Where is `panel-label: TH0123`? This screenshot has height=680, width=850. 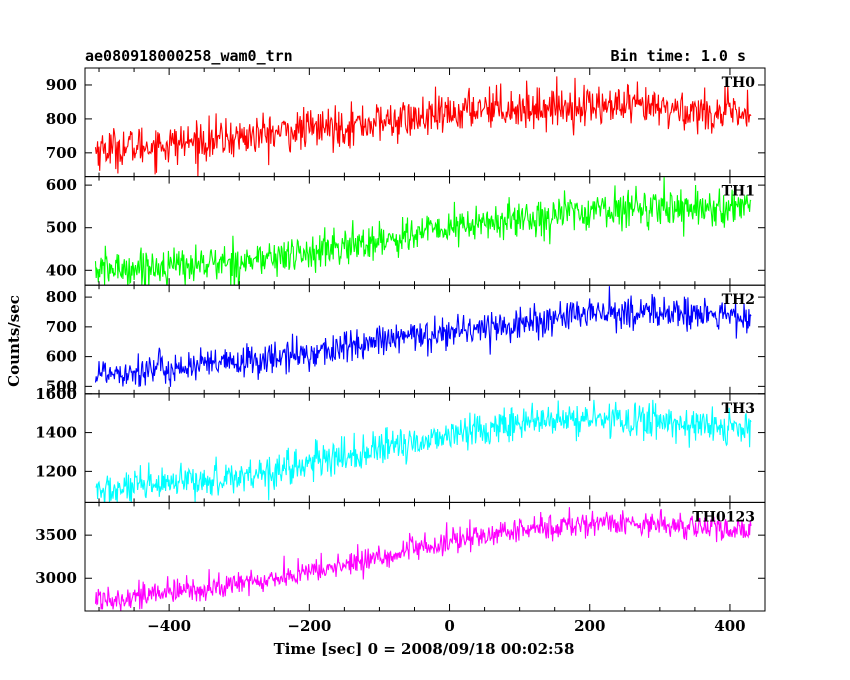
panel-label: TH0123 is located at coordinates (723, 517).